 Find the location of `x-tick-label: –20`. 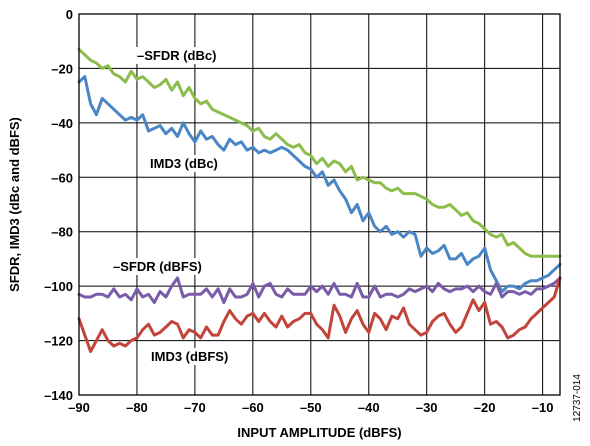

x-tick-label: –20 is located at coordinates (485, 407).